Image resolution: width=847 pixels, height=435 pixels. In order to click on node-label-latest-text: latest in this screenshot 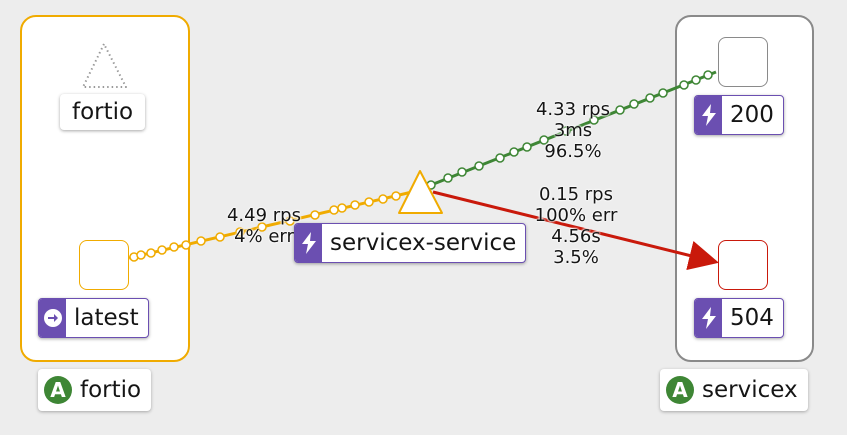, I will do `click(106, 317)`.